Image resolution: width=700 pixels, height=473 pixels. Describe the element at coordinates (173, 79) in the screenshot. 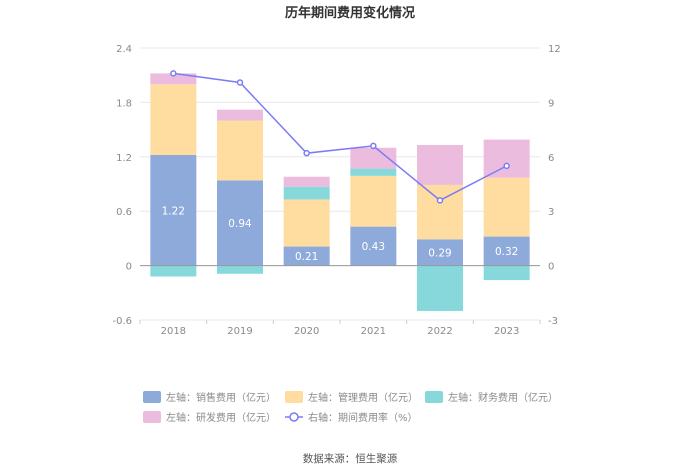

I see `bar-rd-2018` at that location.